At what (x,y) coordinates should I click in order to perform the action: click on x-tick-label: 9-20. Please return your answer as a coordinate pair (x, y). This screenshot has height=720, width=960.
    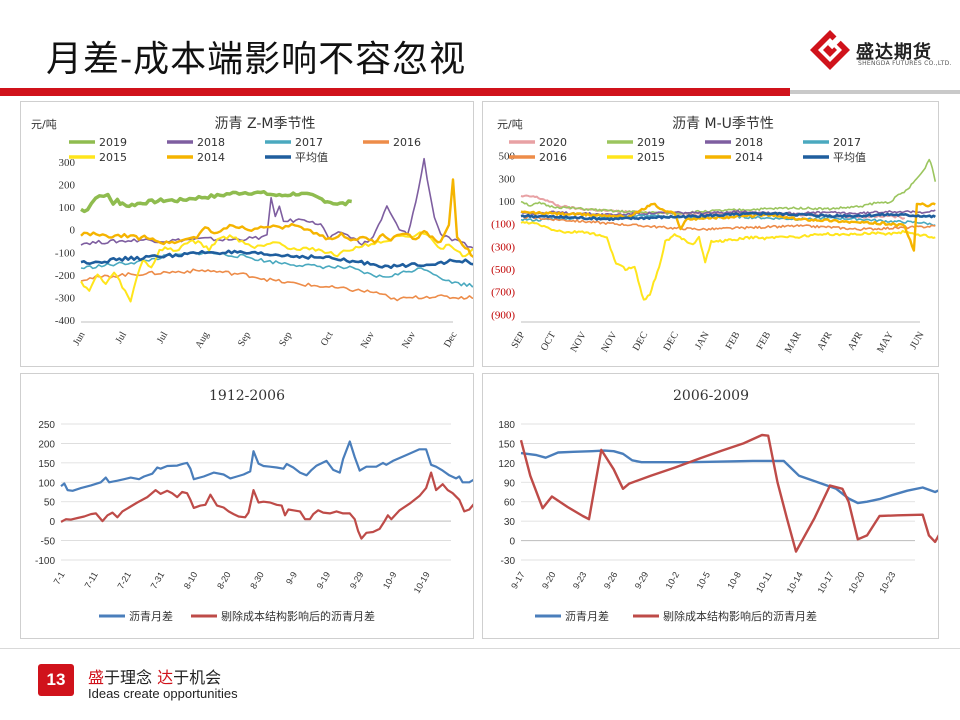
    Looking at the image, I should click on (549, 580).